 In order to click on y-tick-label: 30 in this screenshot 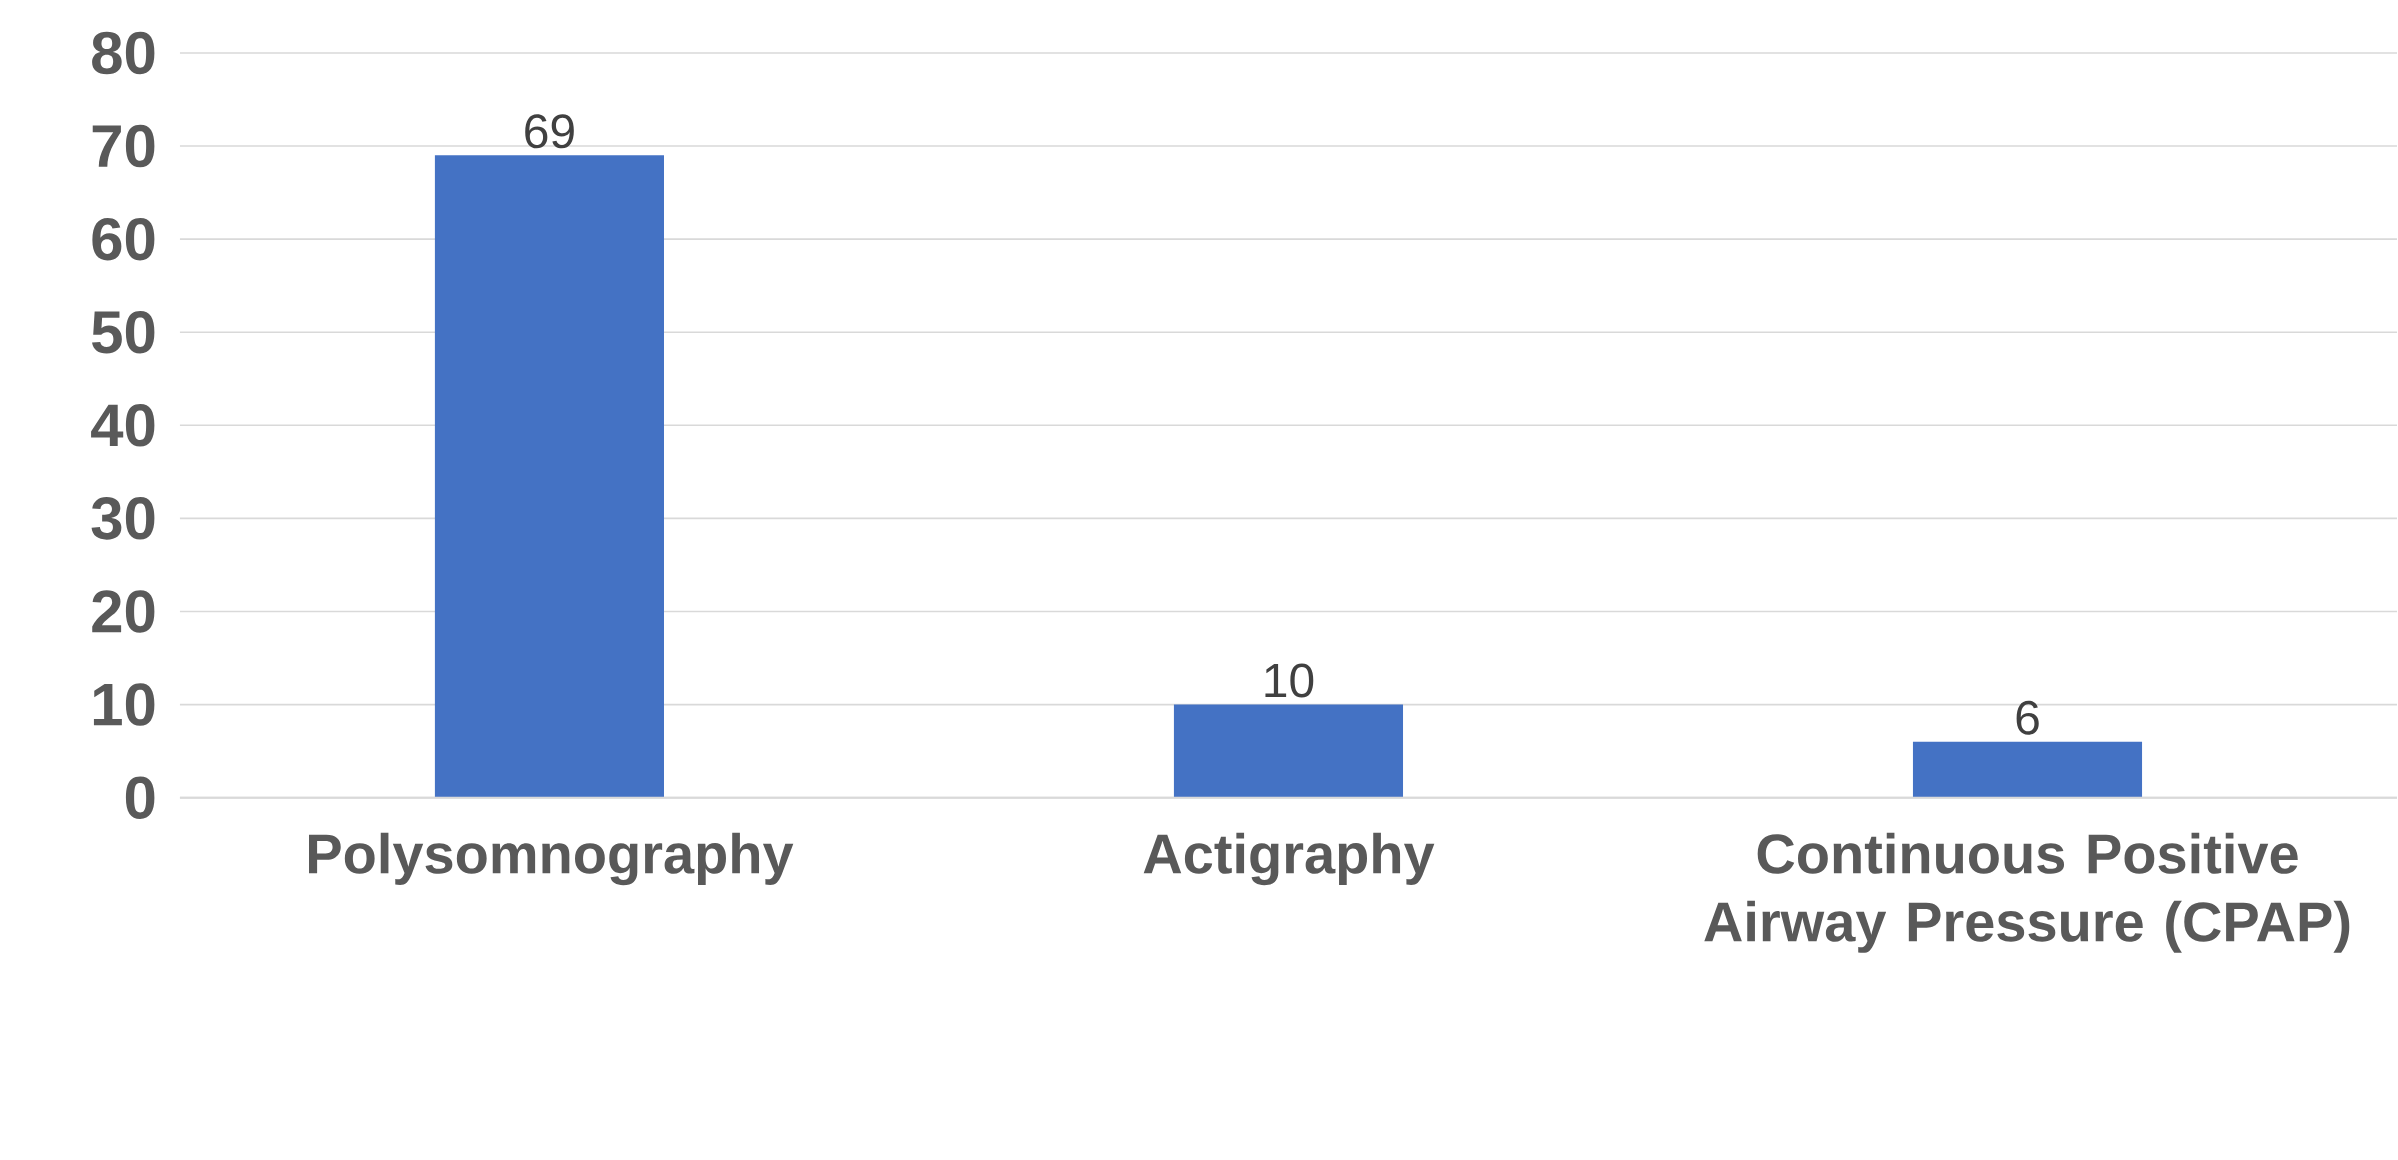, I will do `click(123, 518)`.